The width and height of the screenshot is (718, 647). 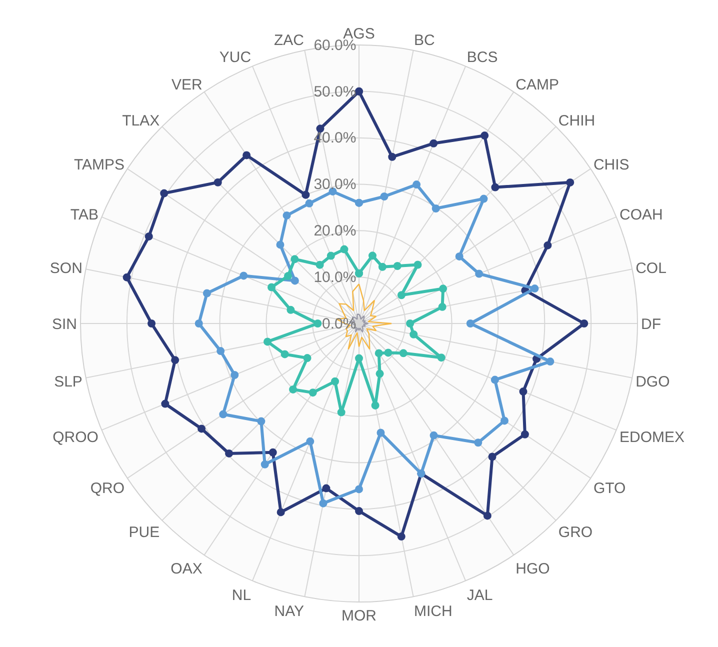 I want to click on spoke-label: COAH, so click(x=641, y=215).